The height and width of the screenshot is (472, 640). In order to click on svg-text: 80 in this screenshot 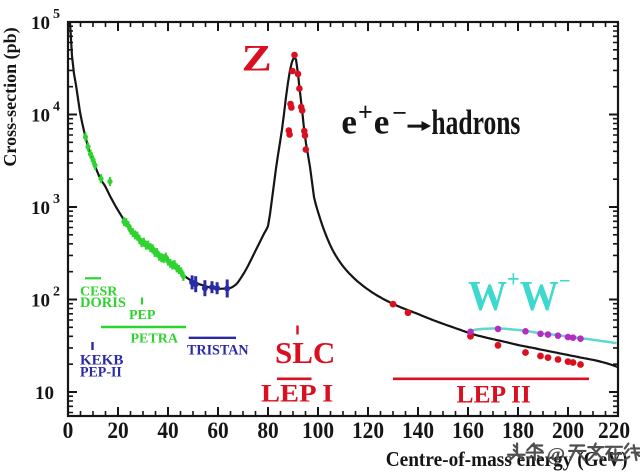, I will do `click(267, 430)`.